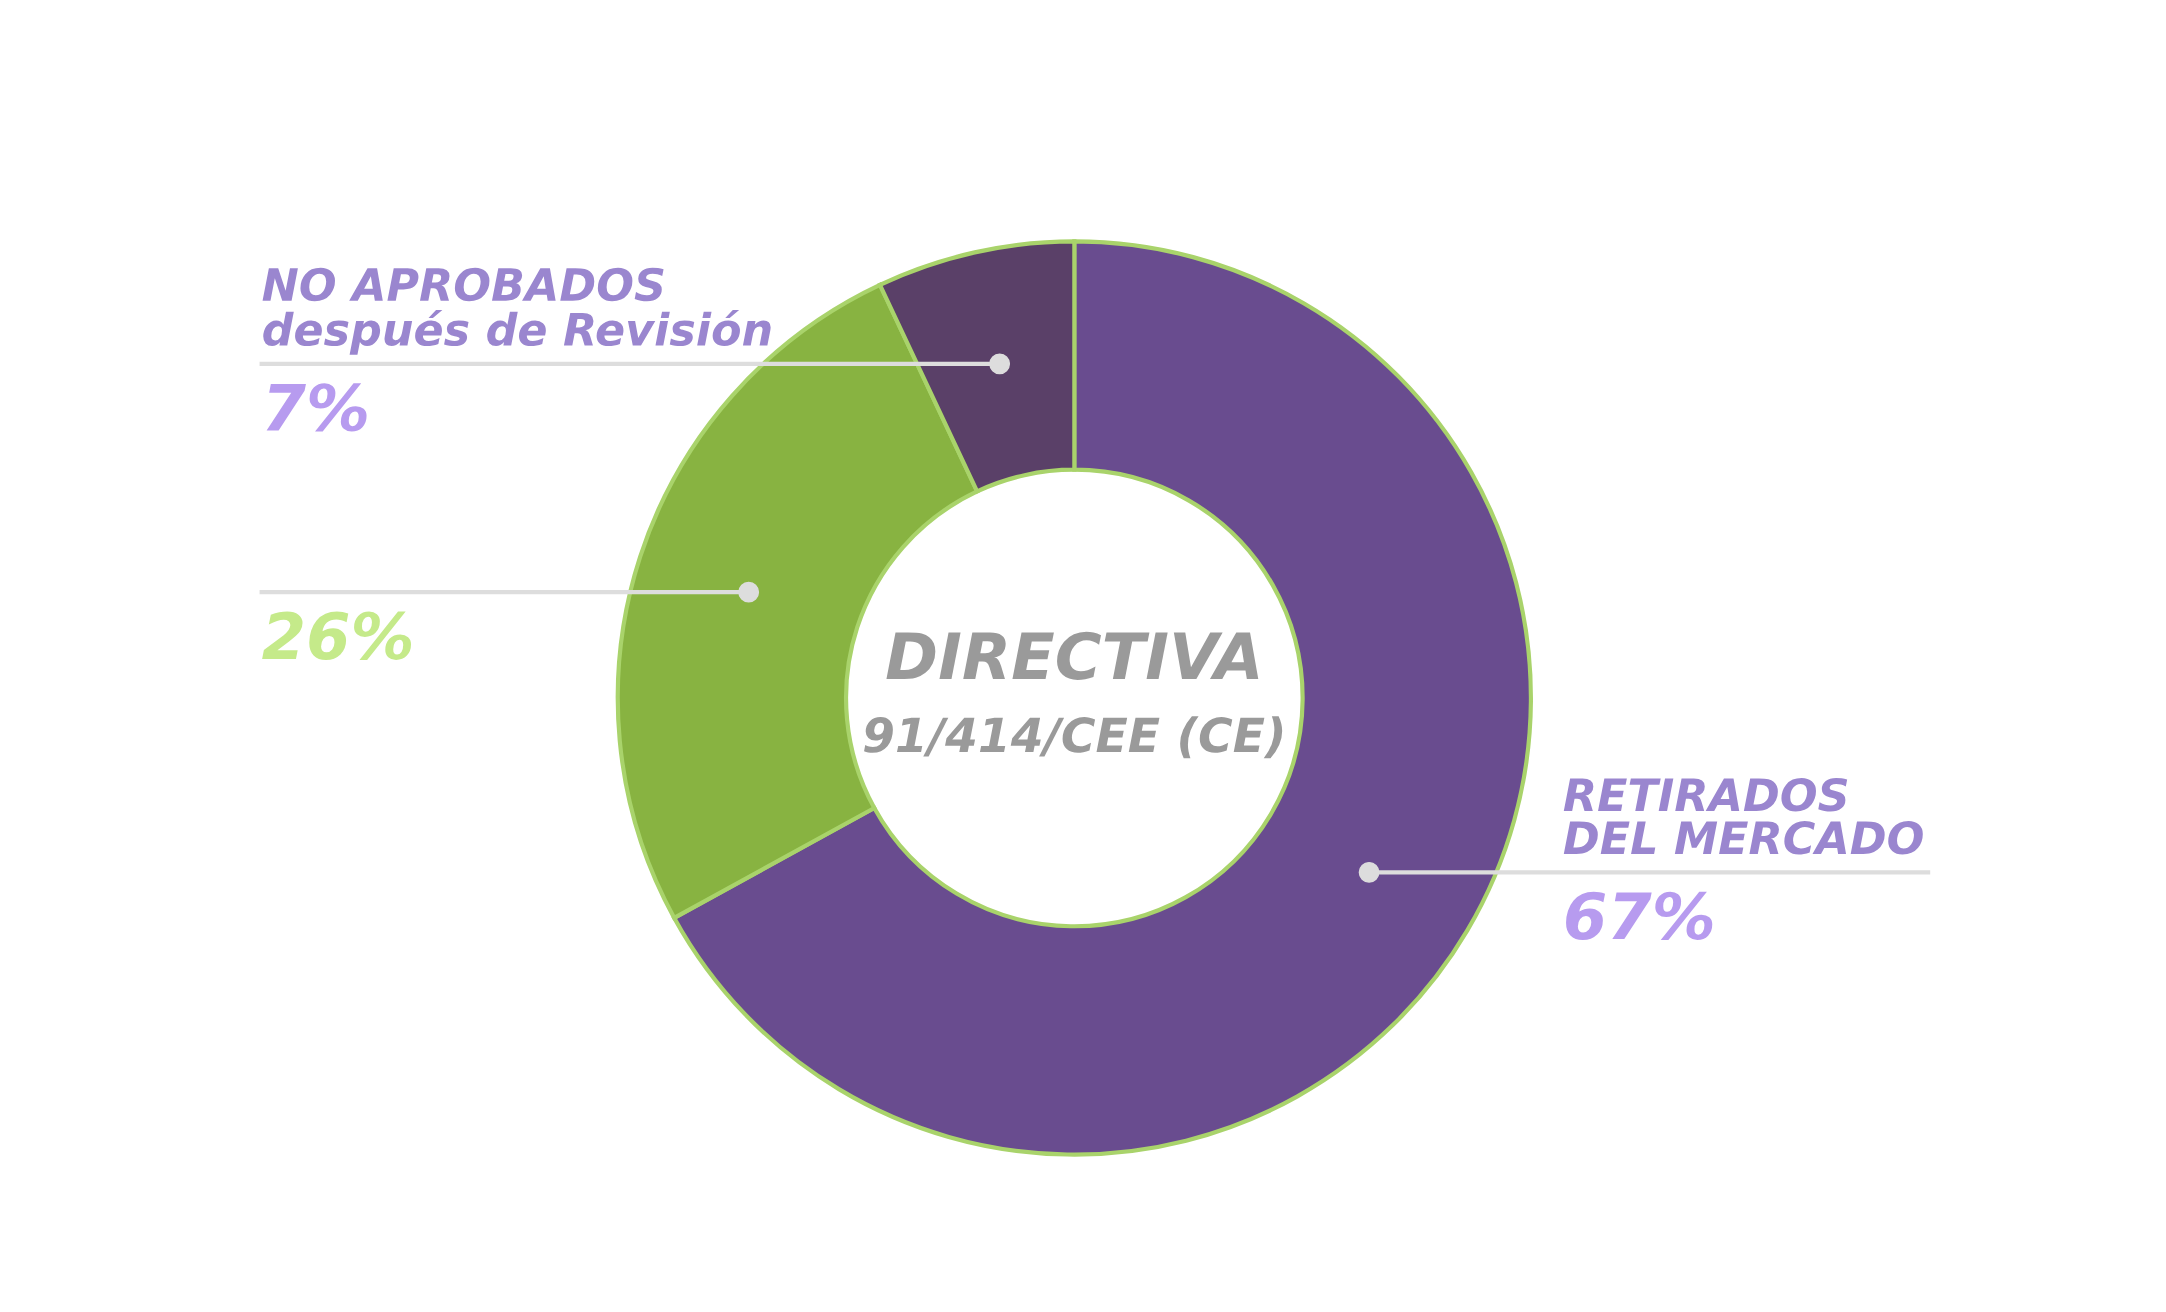  I want to click on data-label: 67%, so click(1639, 916).